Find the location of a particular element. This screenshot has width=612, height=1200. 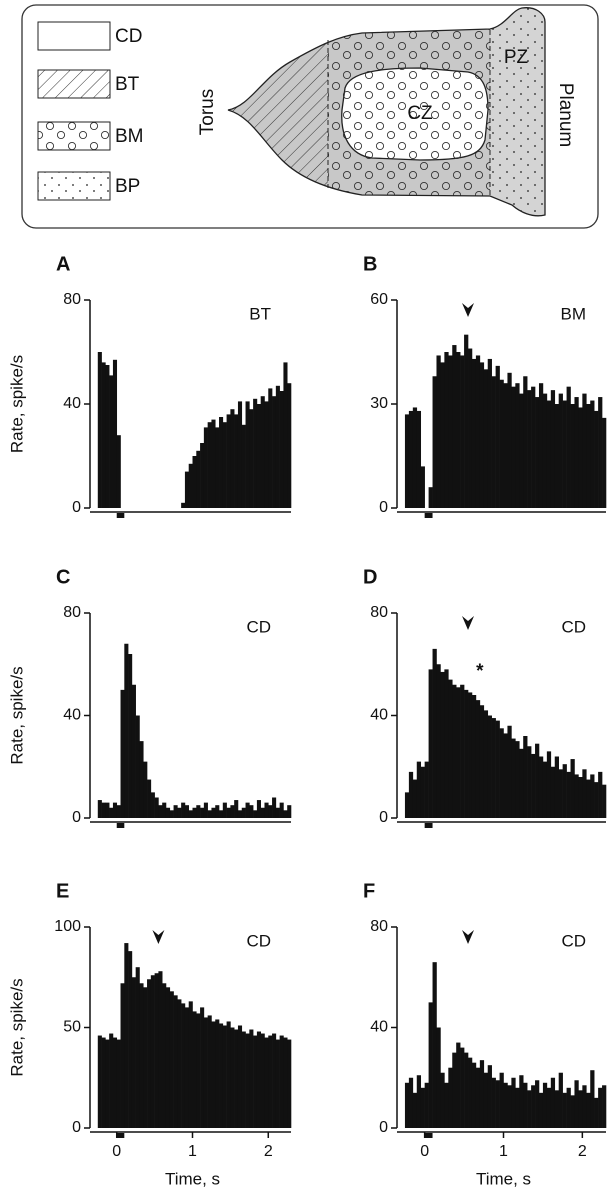

panel: B BM 0 30 60 is located at coordinates (485, 385).